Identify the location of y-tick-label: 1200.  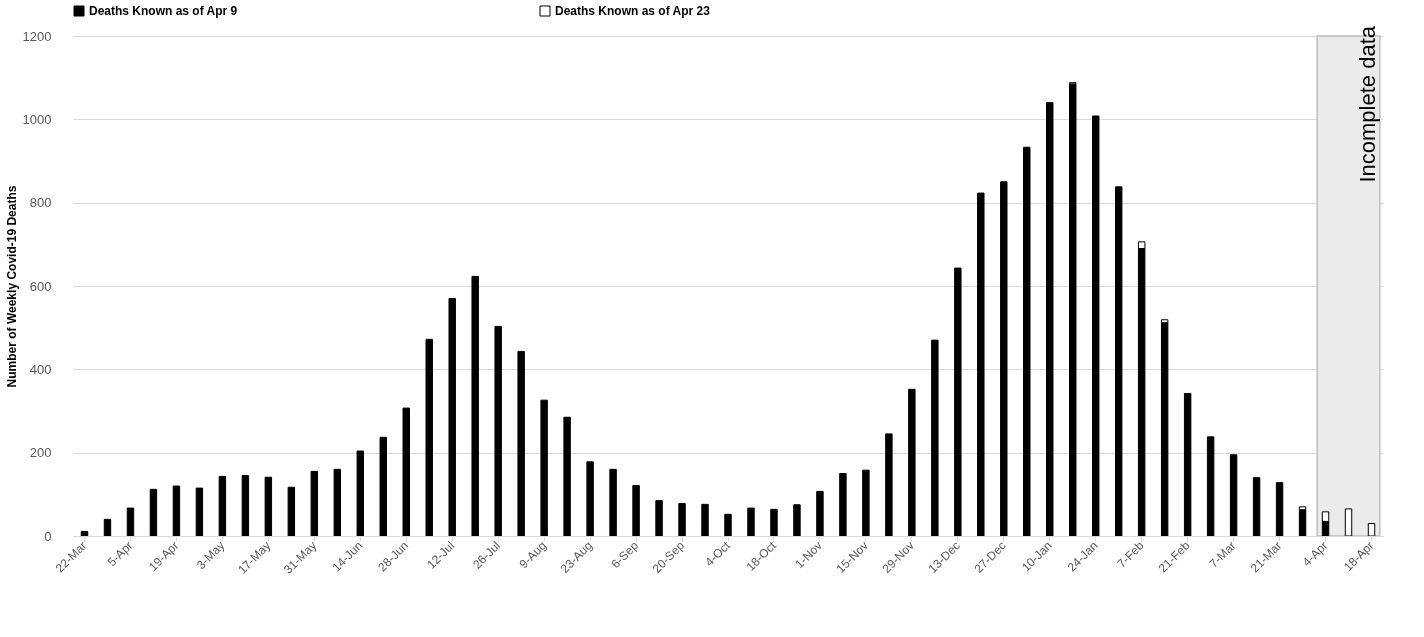
(37, 36).